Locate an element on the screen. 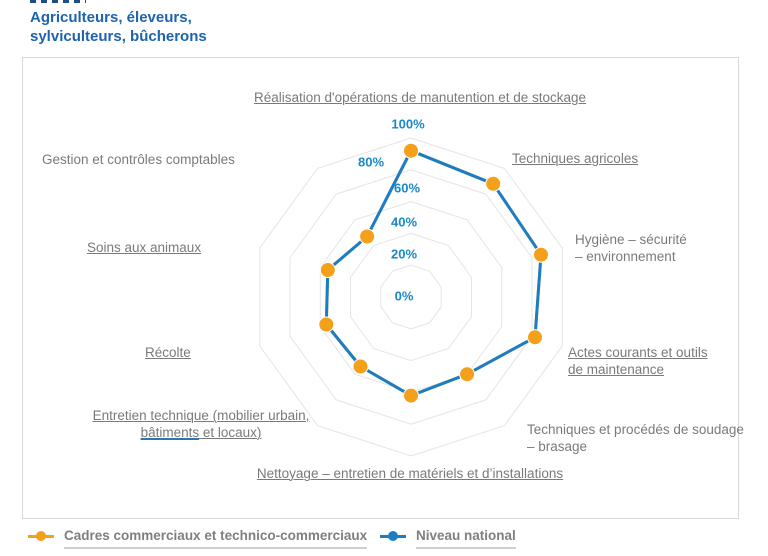 The width and height of the screenshot is (768, 556). axis-label-actes: Actes courants et outils de maintenance is located at coordinates (638, 361).